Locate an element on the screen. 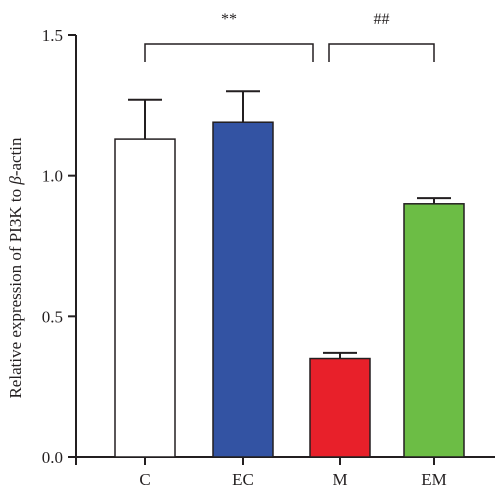 The width and height of the screenshot is (500, 496). bar-c is located at coordinates (145, 298).